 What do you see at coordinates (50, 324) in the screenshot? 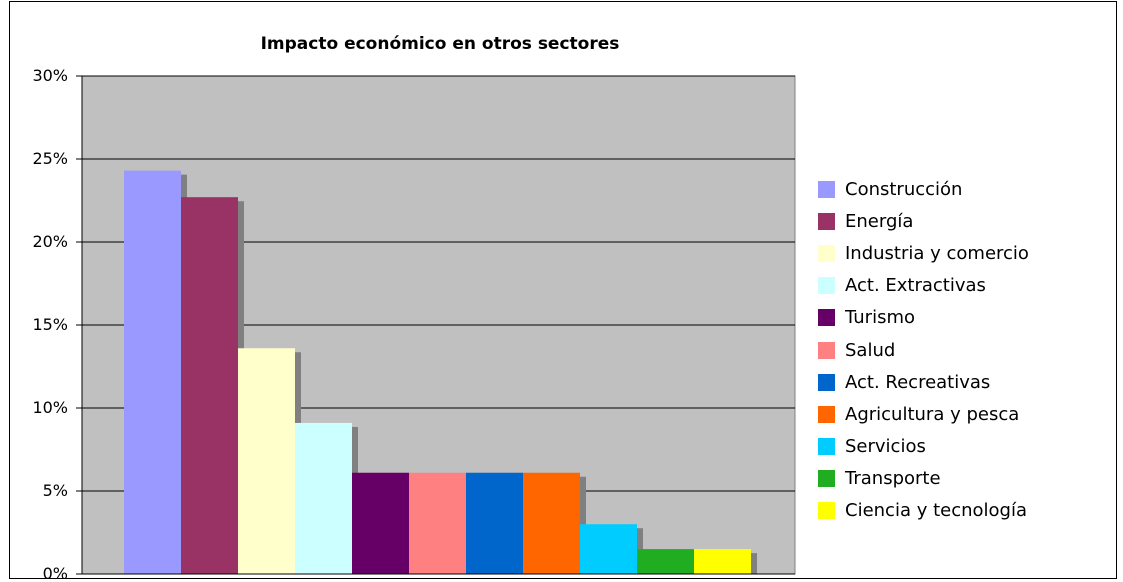
I see `y-tick-label: 15%` at bounding box center [50, 324].